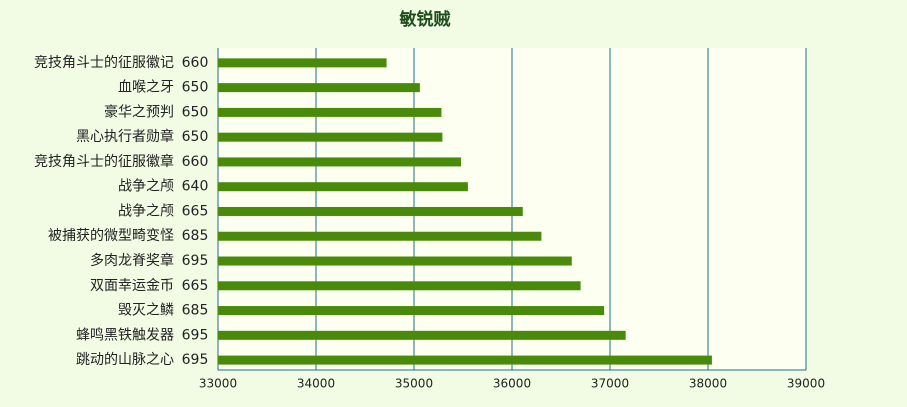 This screenshot has width=907, height=407. What do you see at coordinates (125, 334) in the screenshot?
I see `y-tick-label: 蜂鸣黑铁触发器` at bounding box center [125, 334].